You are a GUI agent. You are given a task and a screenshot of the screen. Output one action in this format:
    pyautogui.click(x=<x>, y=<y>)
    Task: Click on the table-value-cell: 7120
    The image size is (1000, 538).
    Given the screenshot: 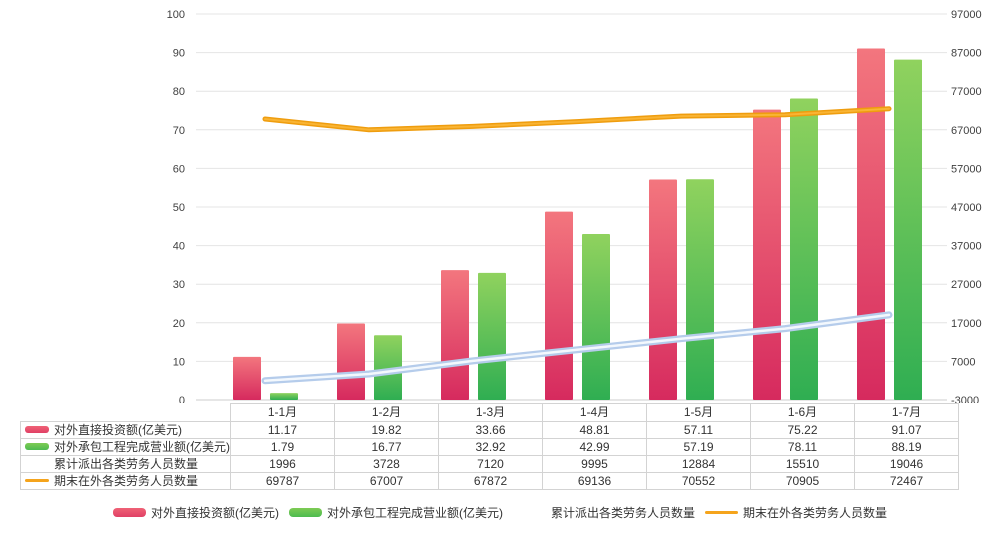 What is the action you would take?
    pyautogui.click(x=490, y=464)
    